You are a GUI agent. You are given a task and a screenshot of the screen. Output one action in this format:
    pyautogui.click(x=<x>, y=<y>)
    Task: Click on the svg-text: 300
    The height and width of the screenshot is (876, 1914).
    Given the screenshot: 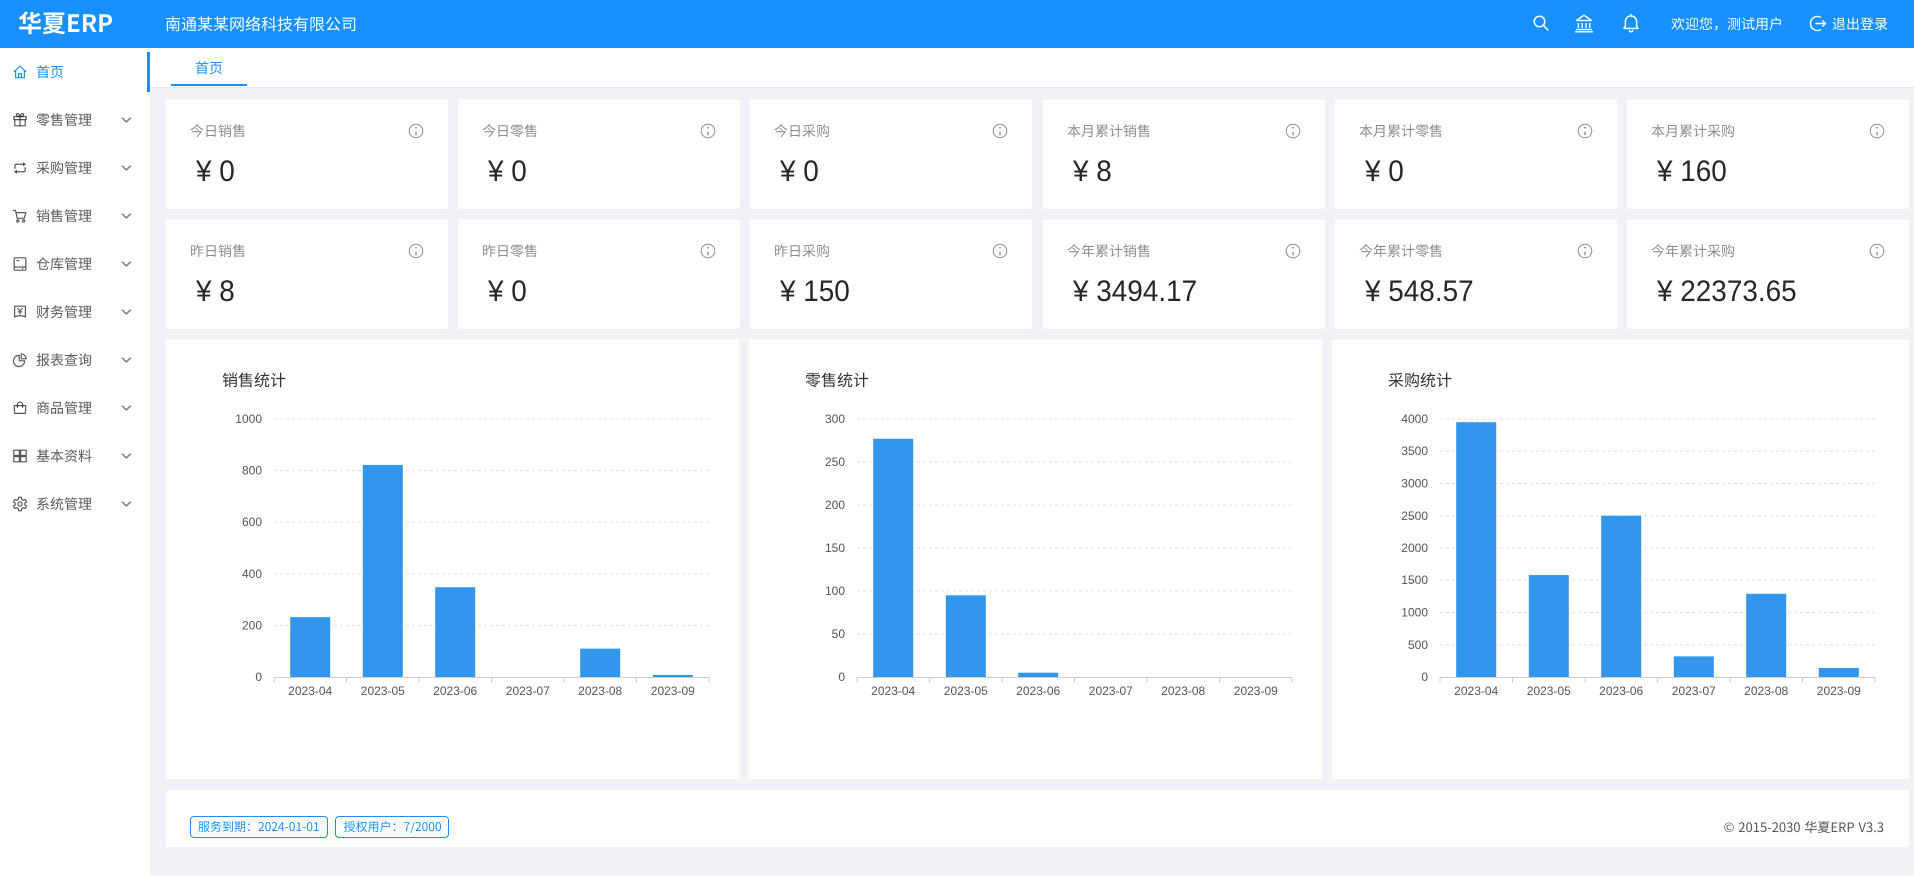 What is the action you would take?
    pyautogui.click(x=835, y=419)
    